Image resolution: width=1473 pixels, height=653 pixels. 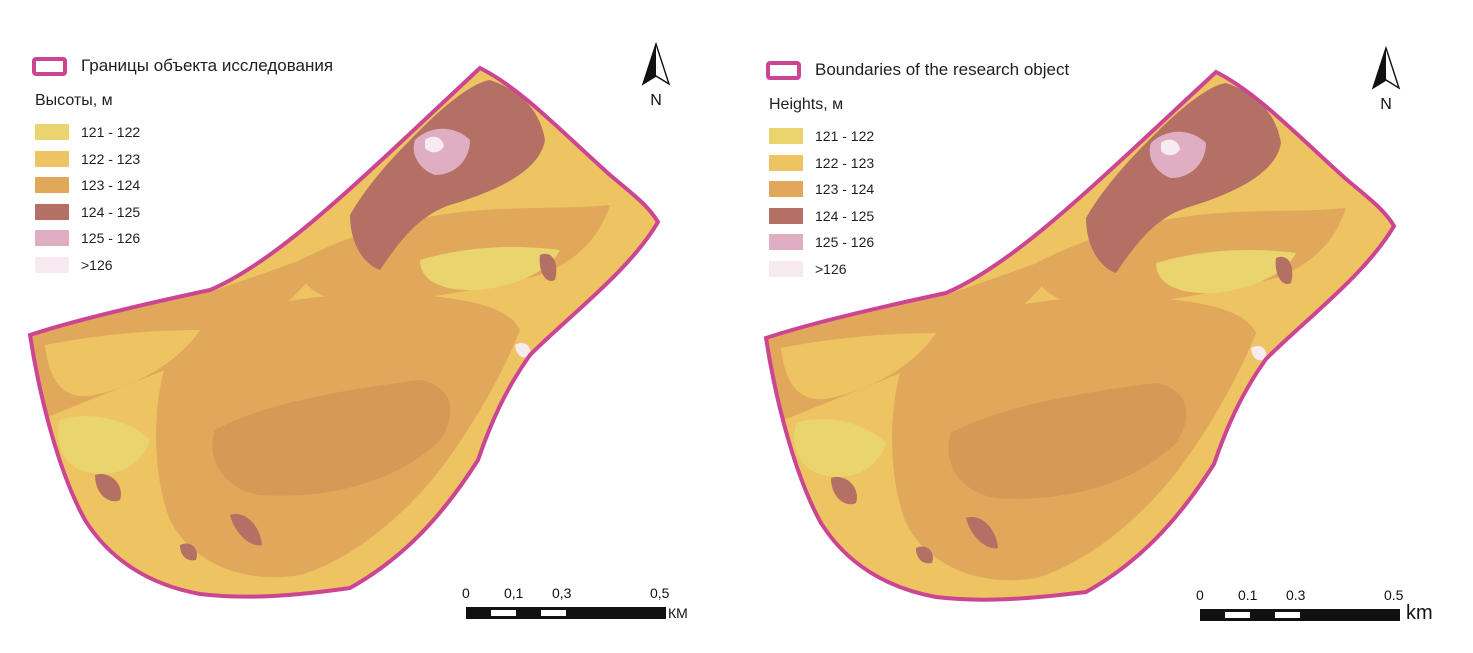 What do you see at coordinates (1419, 613) in the screenshot?
I see `scale-unit: km` at bounding box center [1419, 613].